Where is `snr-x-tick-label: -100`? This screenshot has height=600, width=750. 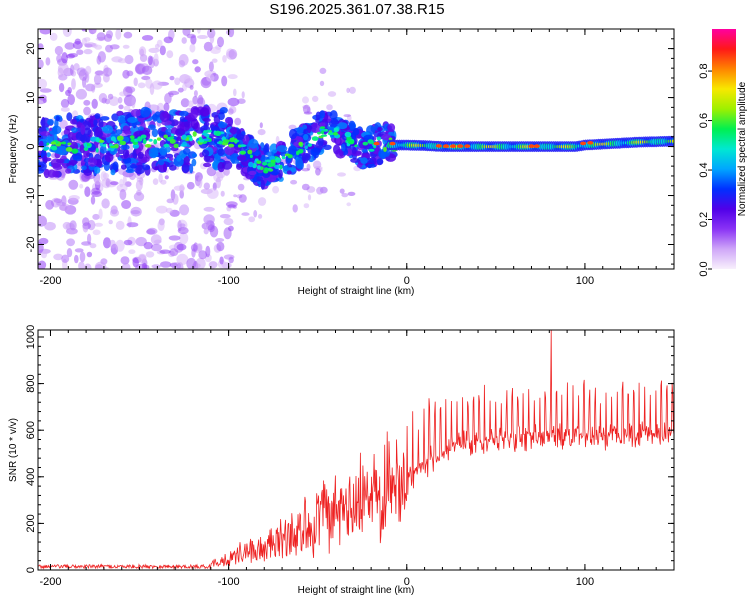 snr-x-tick-label: -100 is located at coordinates (229, 582).